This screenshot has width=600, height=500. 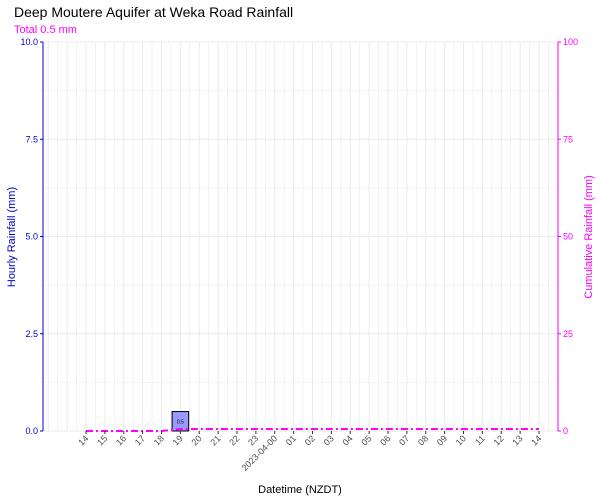 What do you see at coordinates (499, 440) in the screenshot?
I see `x-tick-label: 12` at bounding box center [499, 440].